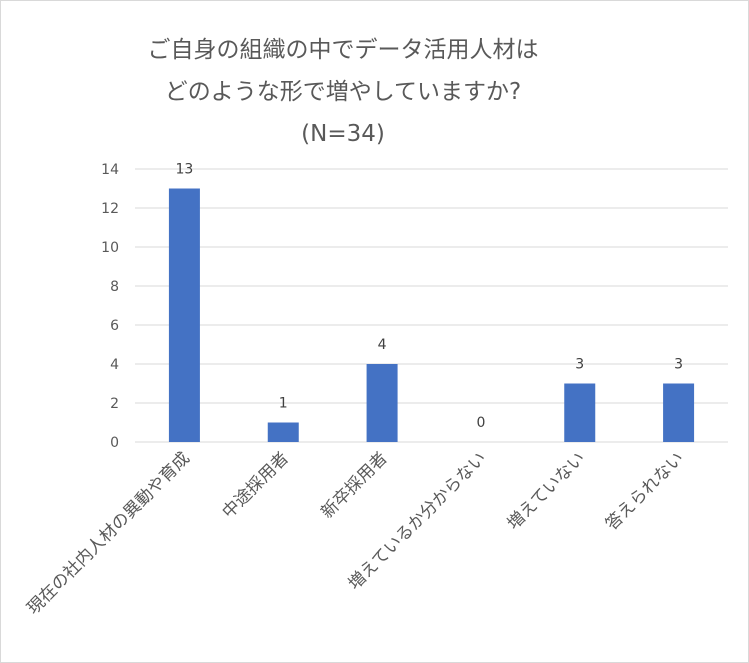 The image size is (749, 663). What do you see at coordinates (114, 326) in the screenshot?
I see `y-tick-label: 6` at bounding box center [114, 326].